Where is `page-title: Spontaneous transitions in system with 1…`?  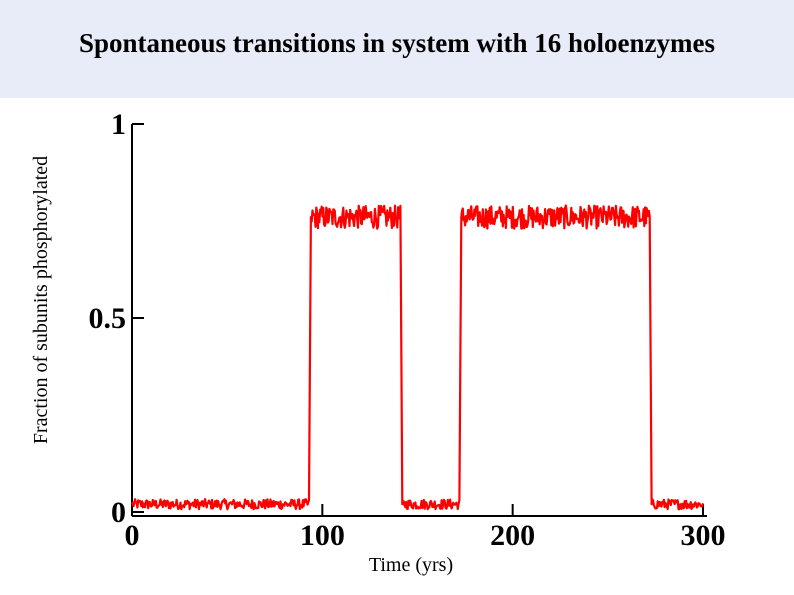
page-title: Spontaneous transitions in system with 1… is located at coordinates (397, 43).